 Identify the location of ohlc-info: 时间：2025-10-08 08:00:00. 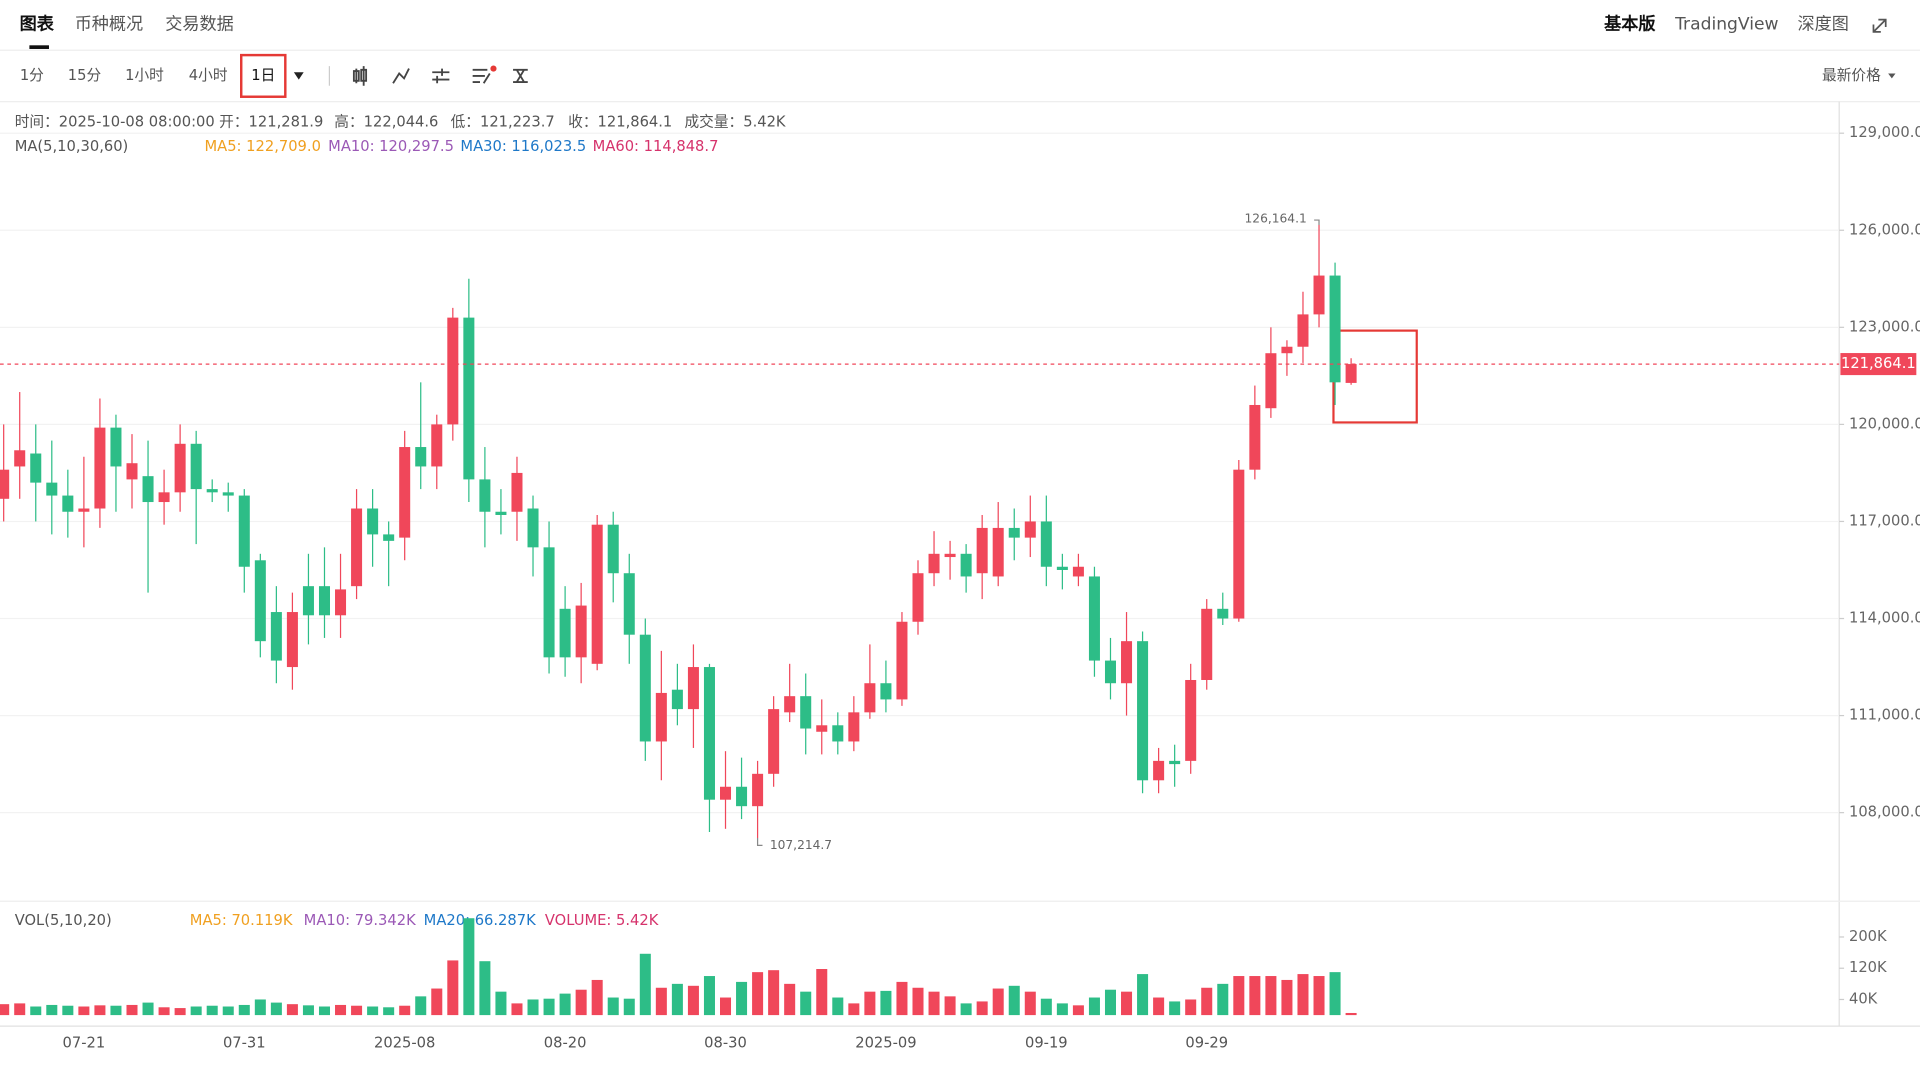
(115, 121).